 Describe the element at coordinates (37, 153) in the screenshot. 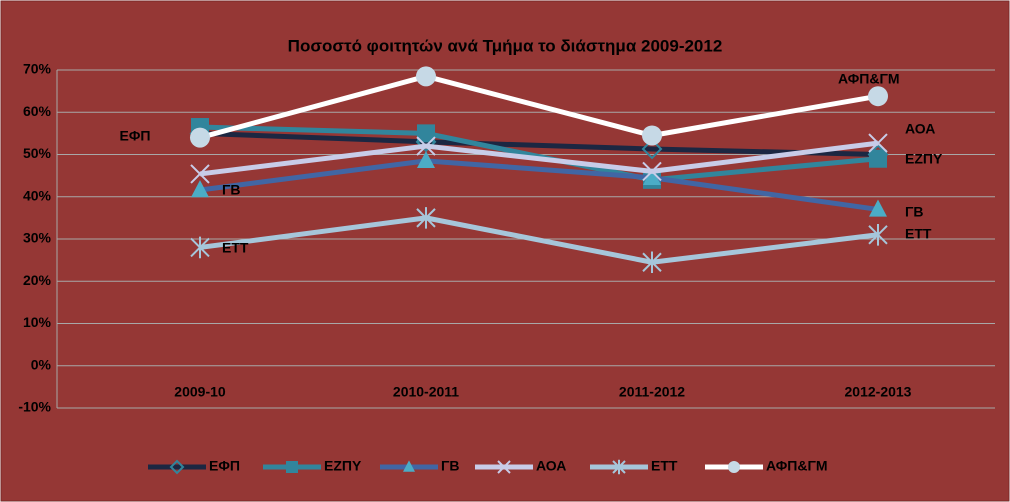

I see `y-tick-label: 50%` at that location.